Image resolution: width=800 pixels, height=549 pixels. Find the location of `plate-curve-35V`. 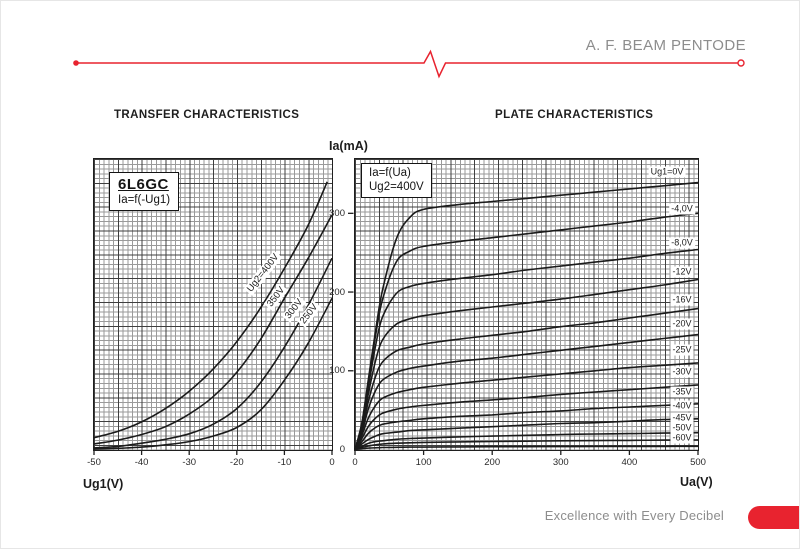

plate-curve-35V is located at coordinates (525, 426).